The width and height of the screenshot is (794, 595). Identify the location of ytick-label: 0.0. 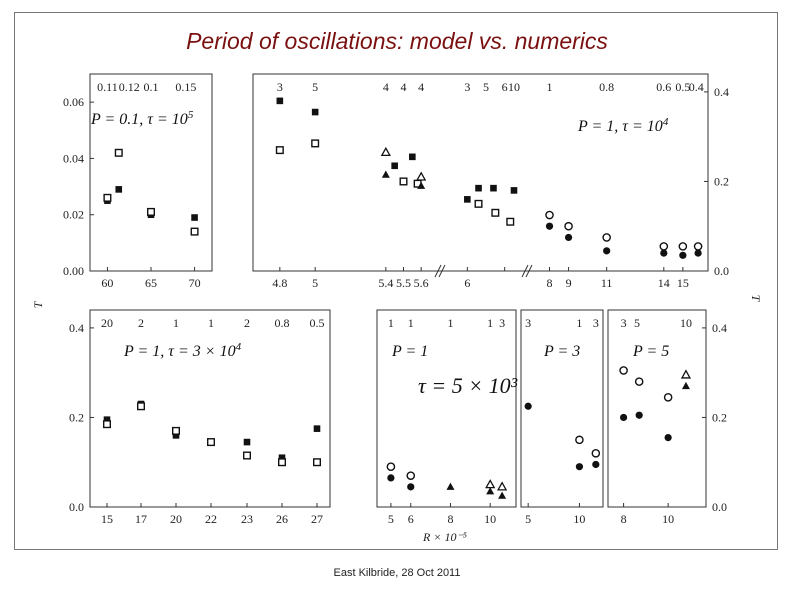
(719, 507).